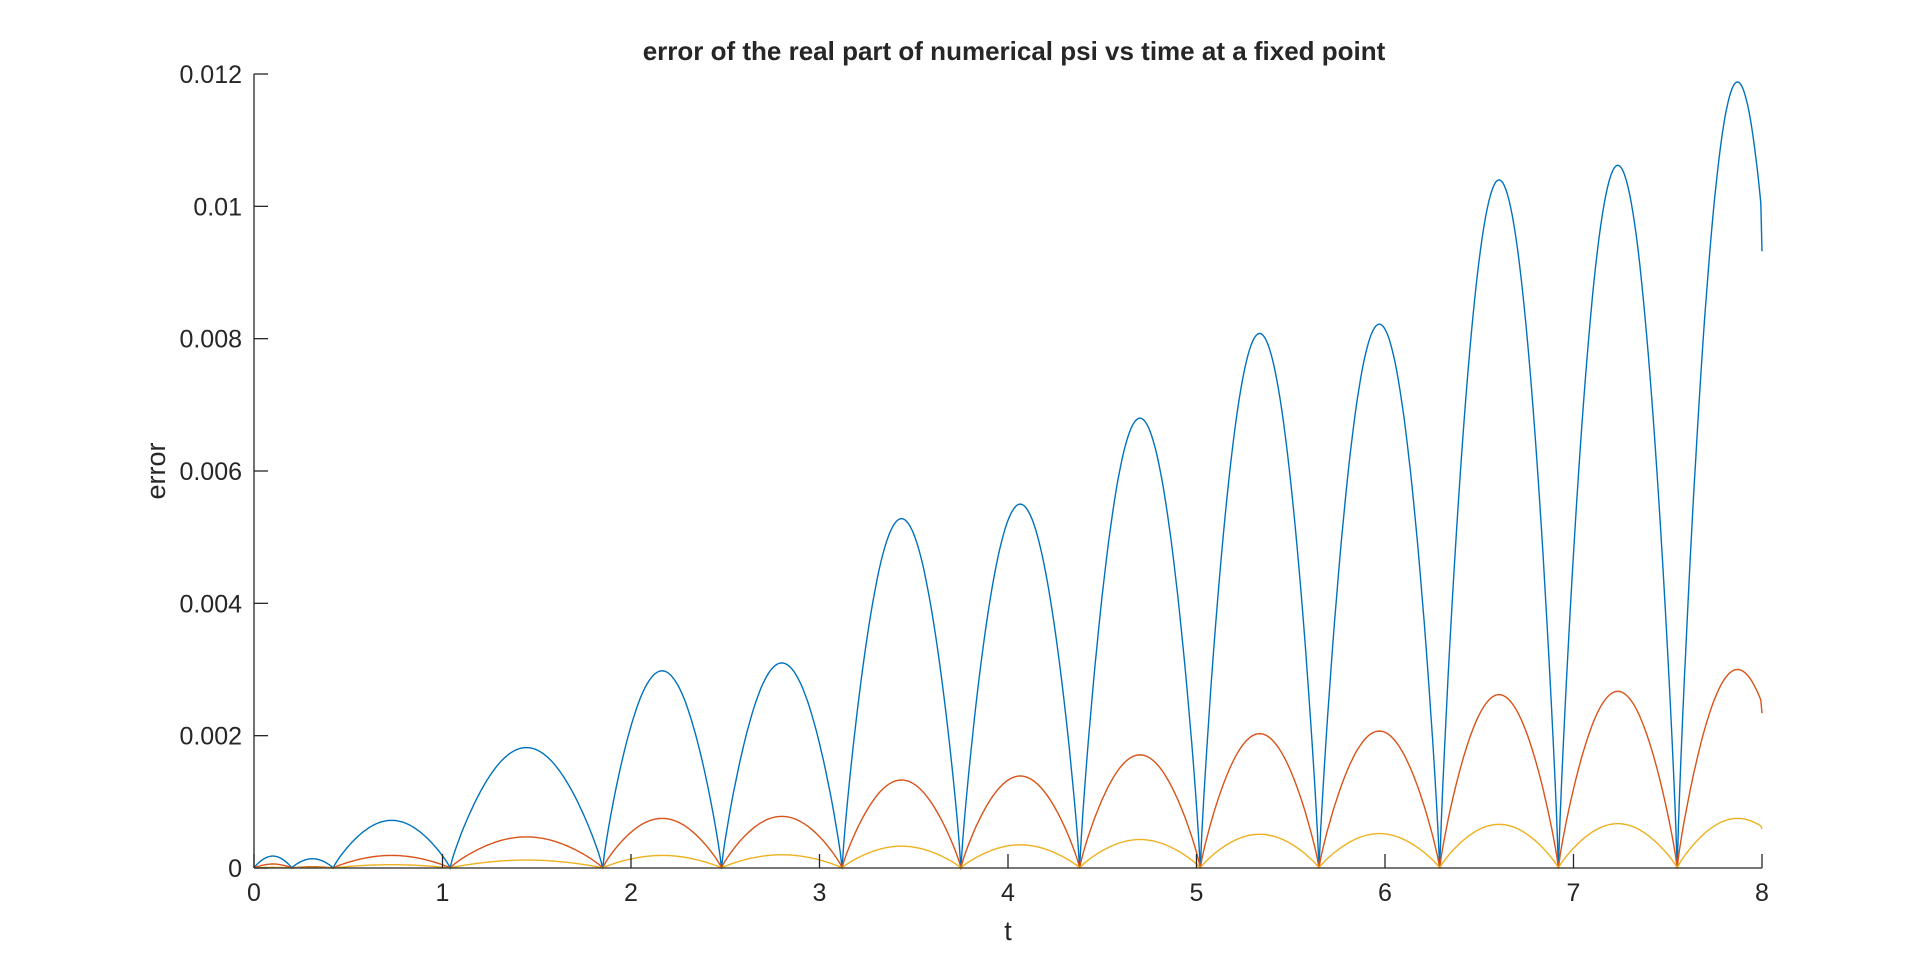 The image size is (1920, 968). I want to click on x-tick-label: 8, so click(1762, 893).